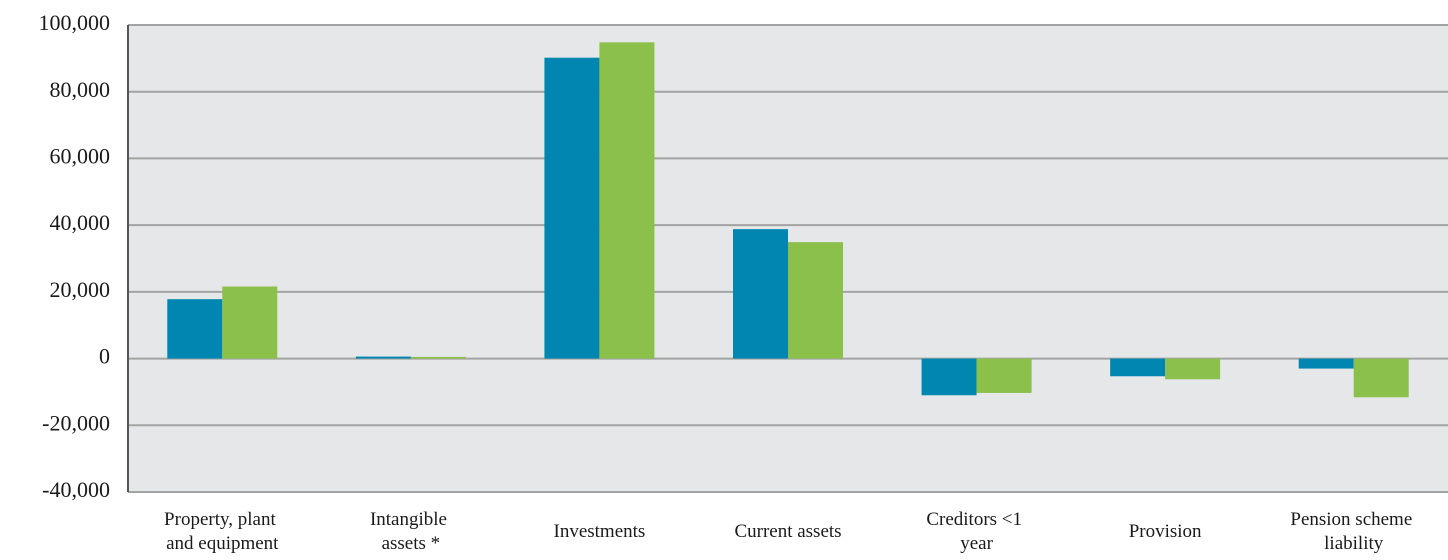 This screenshot has width=1448, height=560. What do you see at coordinates (222, 531) in the screenshot?
I see `x-tick-label: Property, plant and equipment` at bounding box center [222, 531].